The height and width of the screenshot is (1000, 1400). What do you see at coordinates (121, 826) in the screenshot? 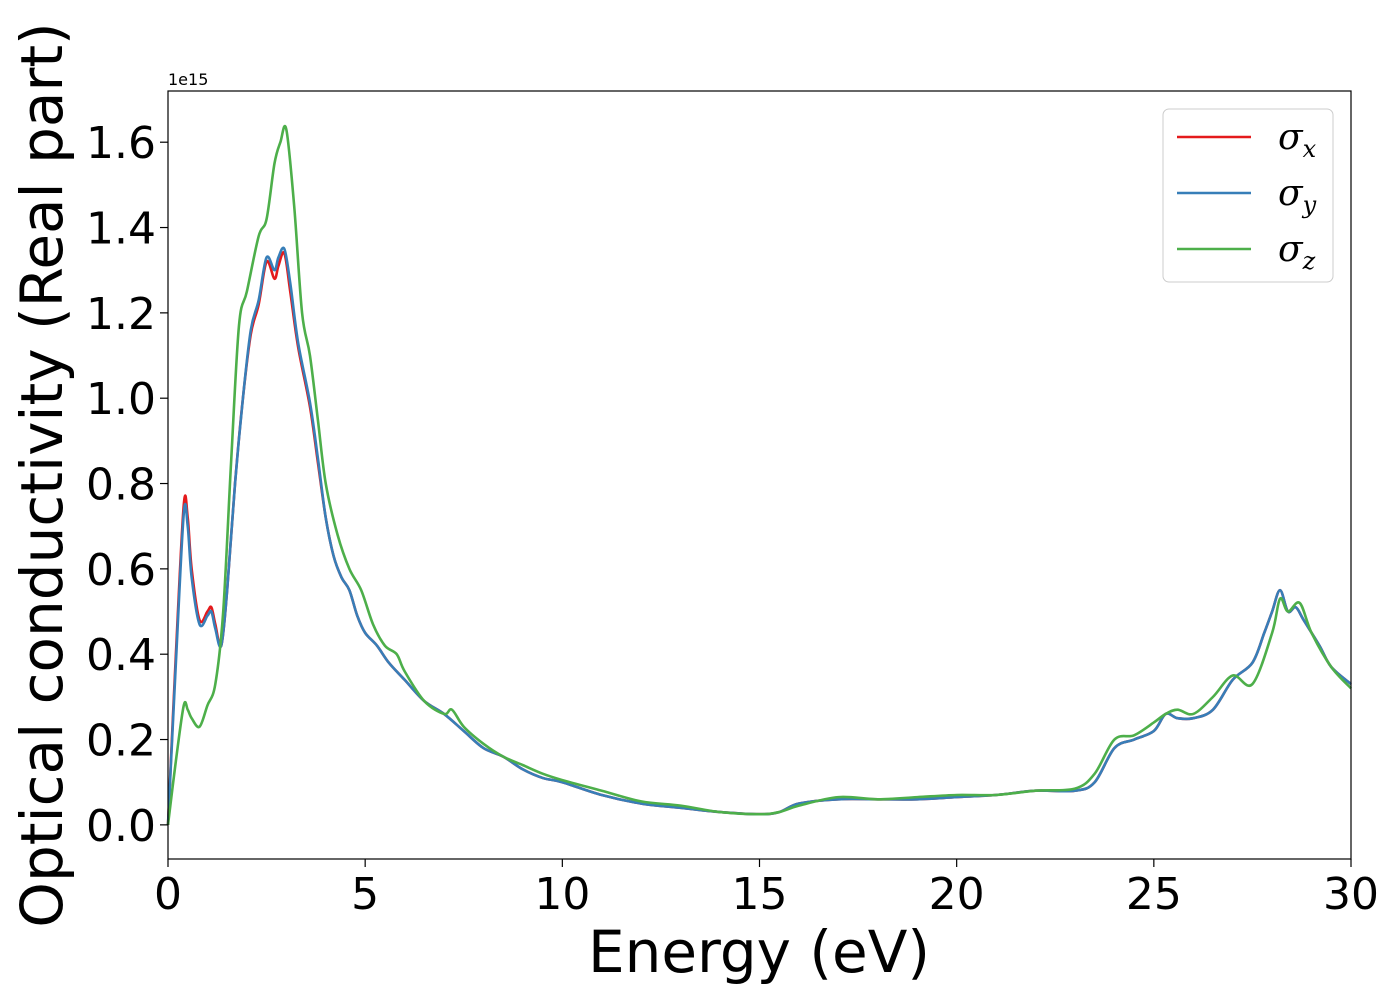
I see `y-tick-label: 0.0` at bounding box center [121, 826].